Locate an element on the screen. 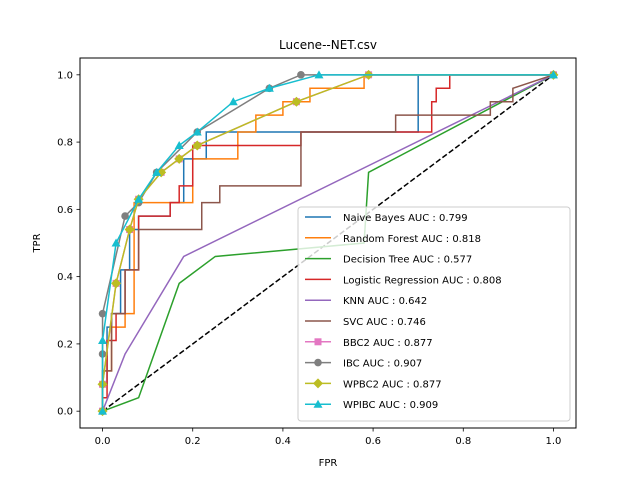 This screenshot has height=480, width=640. y-tick-label-4: 0.8 is located at coordinates (65, 143).